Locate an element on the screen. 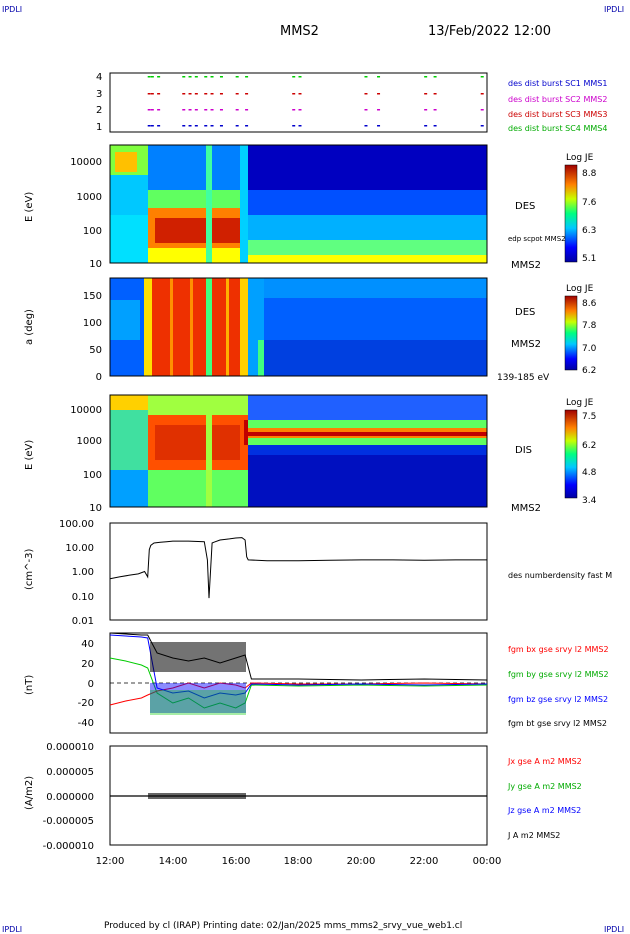 The width and height of the screenshot is (630, 934). des-energy-colorbar-tick-3: 5.1 is located at coordinates (589, 259).